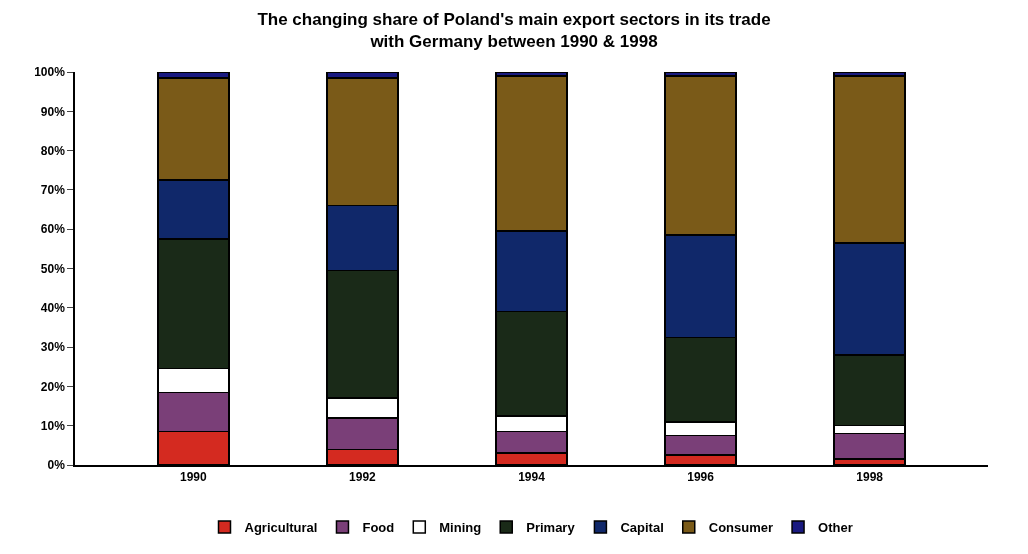 The height and width of the screenshot is (554, 1028). What do you see at coordinates (53, 190) in the screenshot?
I see `y-tick-label: 70%` at bounding box center [53, 190].